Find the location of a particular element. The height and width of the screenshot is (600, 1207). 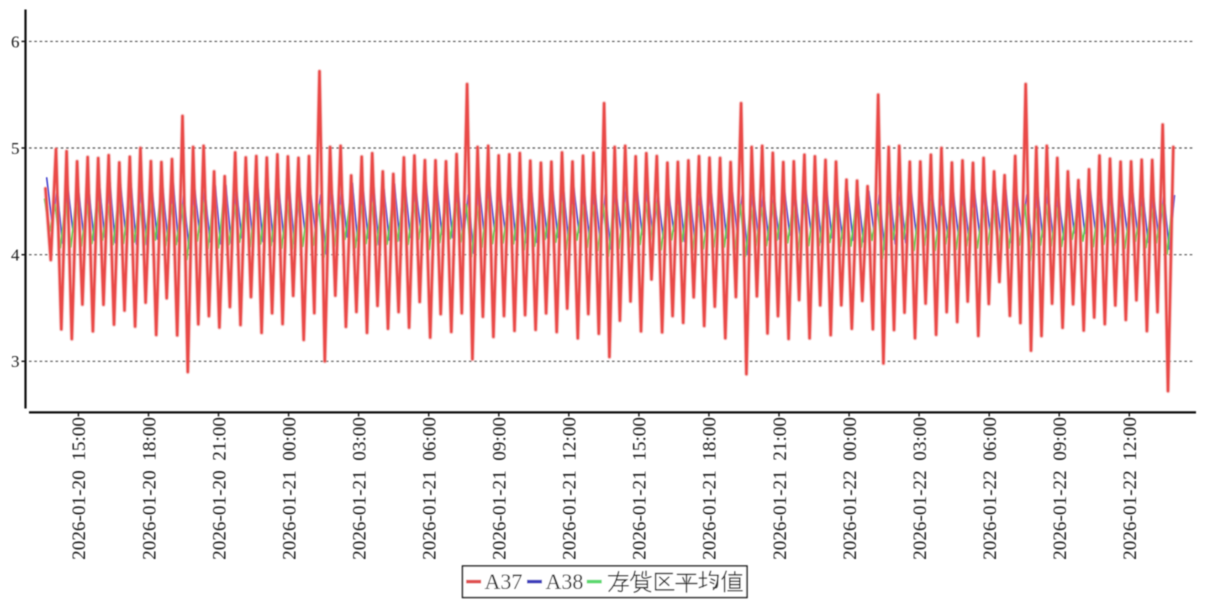

svg-text: 2026-01-21 09:00 is located at coordinates (500, 488).